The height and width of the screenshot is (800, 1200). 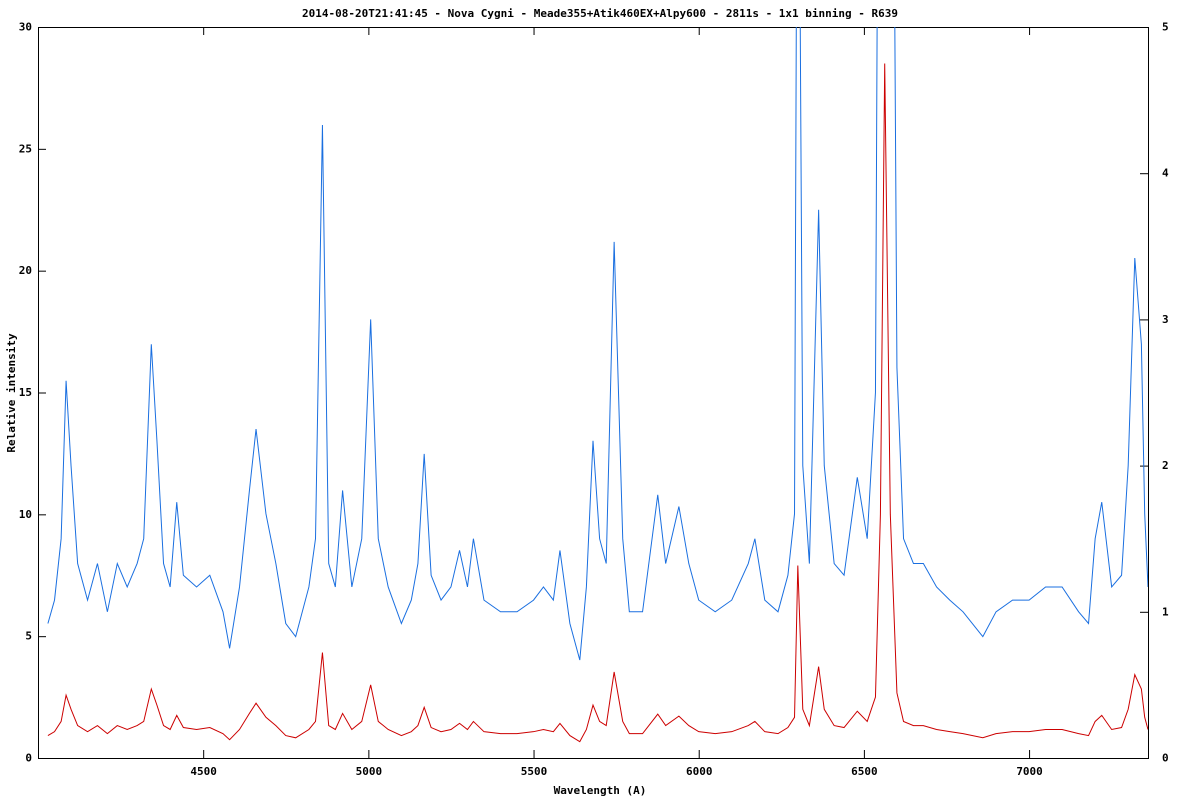 I want to click on y2-tick-label: 1, so click(x=1165, y=611).